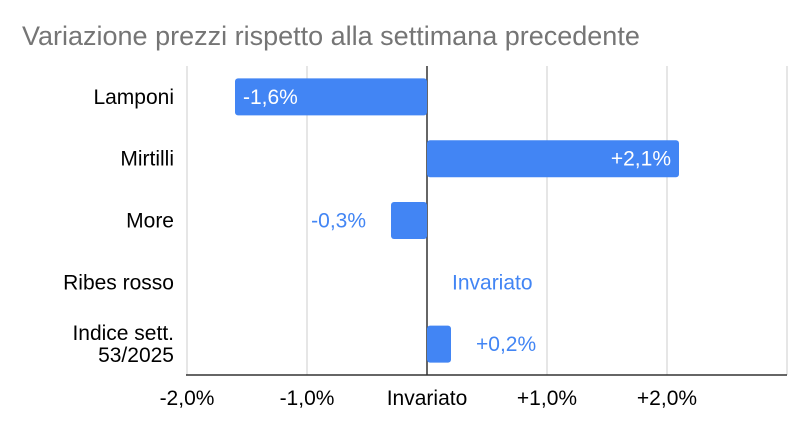 This screenshot has width=808, height=432. I want to click on category-label: Lamponi, so click(133, 97).